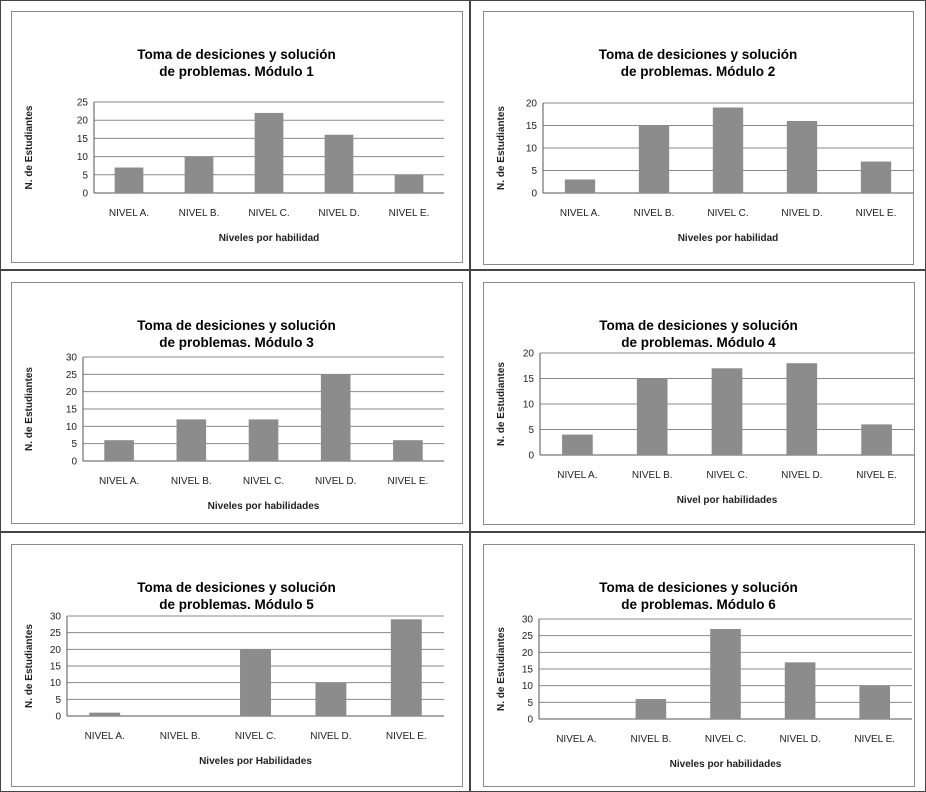 The width and height of the screenshot is (926, 792). I want to click on chart-title-line-2: de problemas. Módulo 1, so click(236, 71).